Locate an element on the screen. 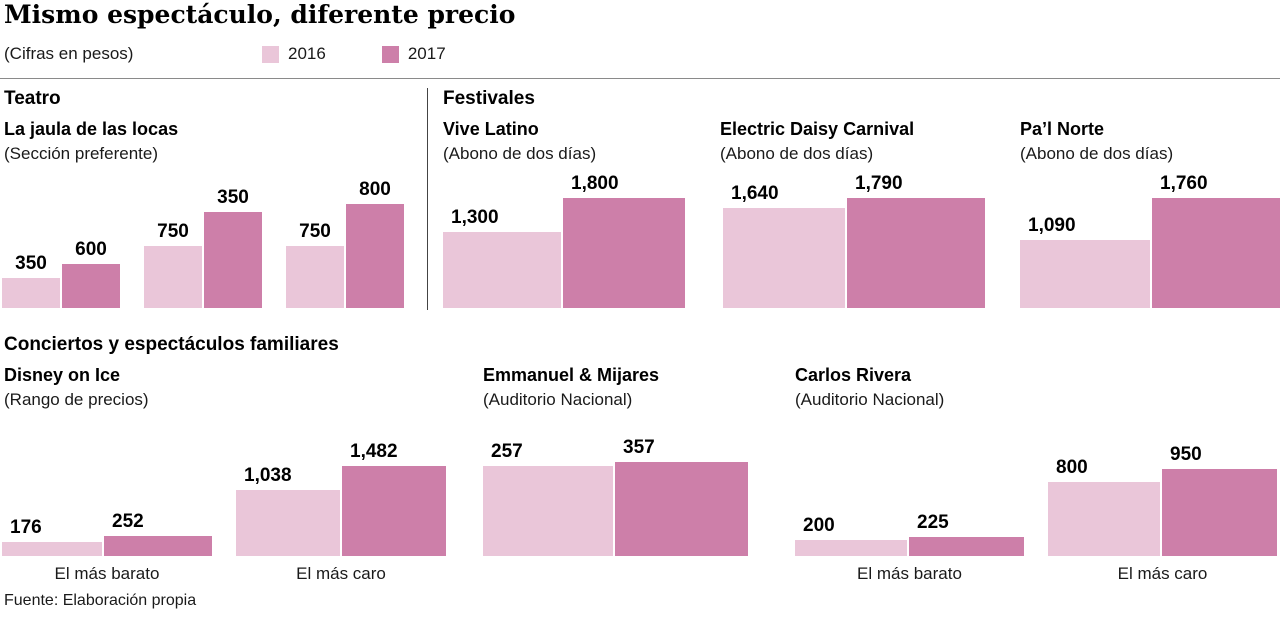  bar-pair: 1,038 1,482 El más caro is located at coordinates (341, 512).